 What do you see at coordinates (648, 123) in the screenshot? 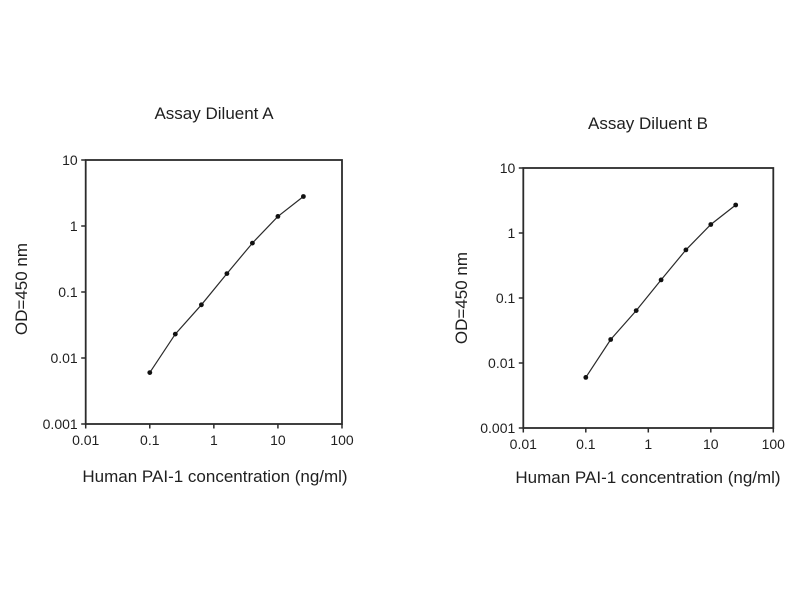
I see `chart-b-title: Assay Diluent B` at bounding box center [648, 123].